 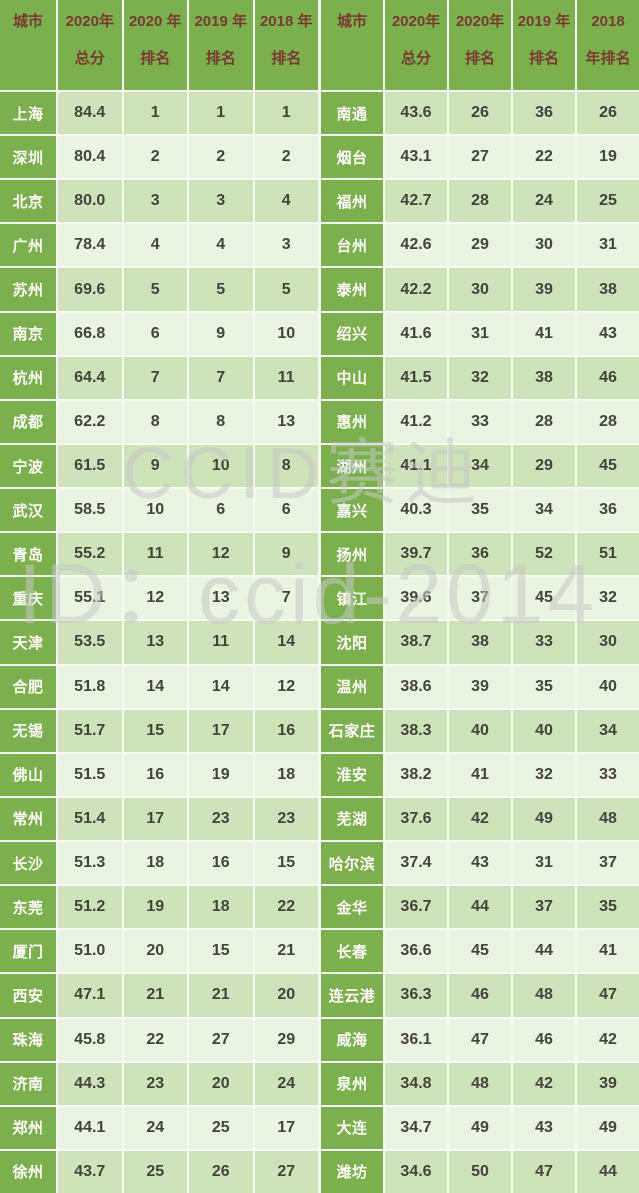 What do you see at coordinates (155, 45) in the screenshot?
I see `header-cell: 2020 年排名` at bounding box center [155, 45].